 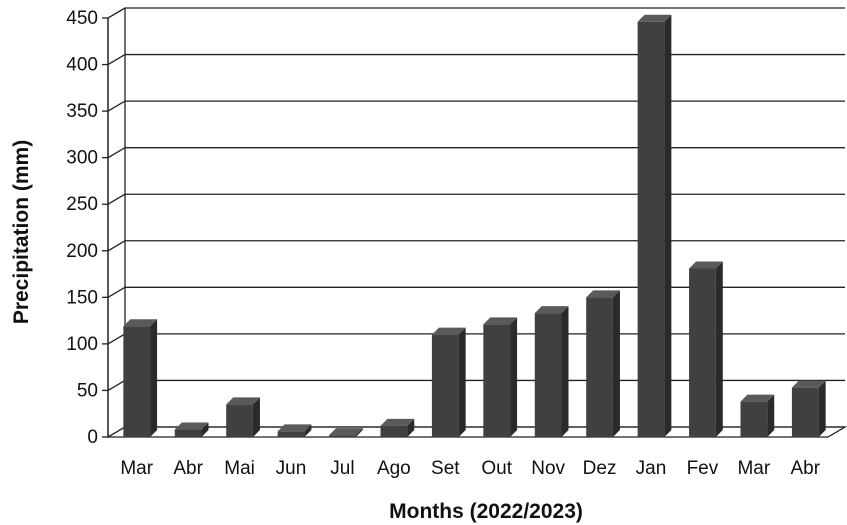 I want to click on top-connector, so click(x=116, y=13).